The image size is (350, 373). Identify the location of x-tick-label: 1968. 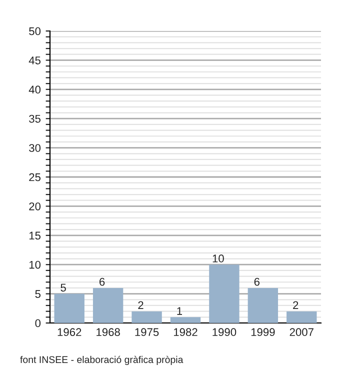
(108, 332).